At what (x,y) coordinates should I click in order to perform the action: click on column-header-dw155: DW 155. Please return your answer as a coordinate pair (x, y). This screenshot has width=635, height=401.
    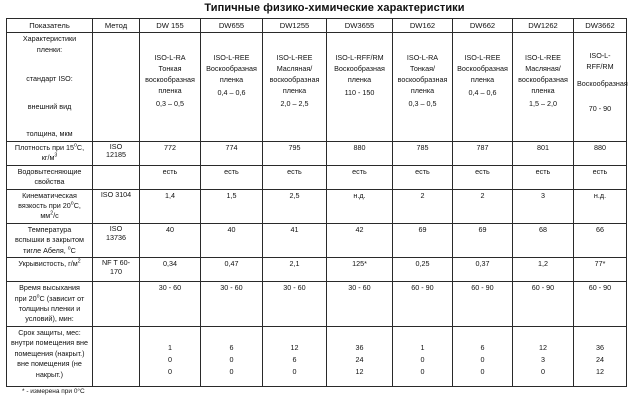
    Looking at the image, I should click on (170, 25).